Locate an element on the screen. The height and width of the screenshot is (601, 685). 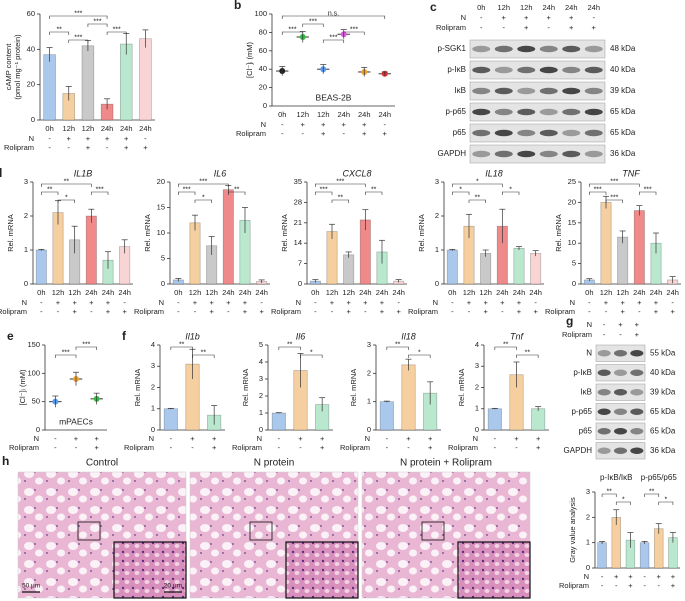
chart-title: IL6 is located at coordinates (220, 173).